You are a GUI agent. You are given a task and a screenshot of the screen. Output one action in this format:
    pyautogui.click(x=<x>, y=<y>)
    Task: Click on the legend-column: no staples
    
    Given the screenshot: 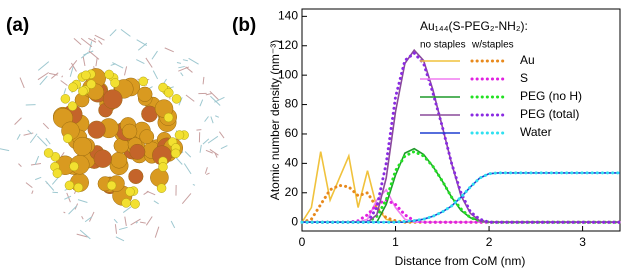 What is the action you would take?
    pyautogui.click(x=443, y=45)
    